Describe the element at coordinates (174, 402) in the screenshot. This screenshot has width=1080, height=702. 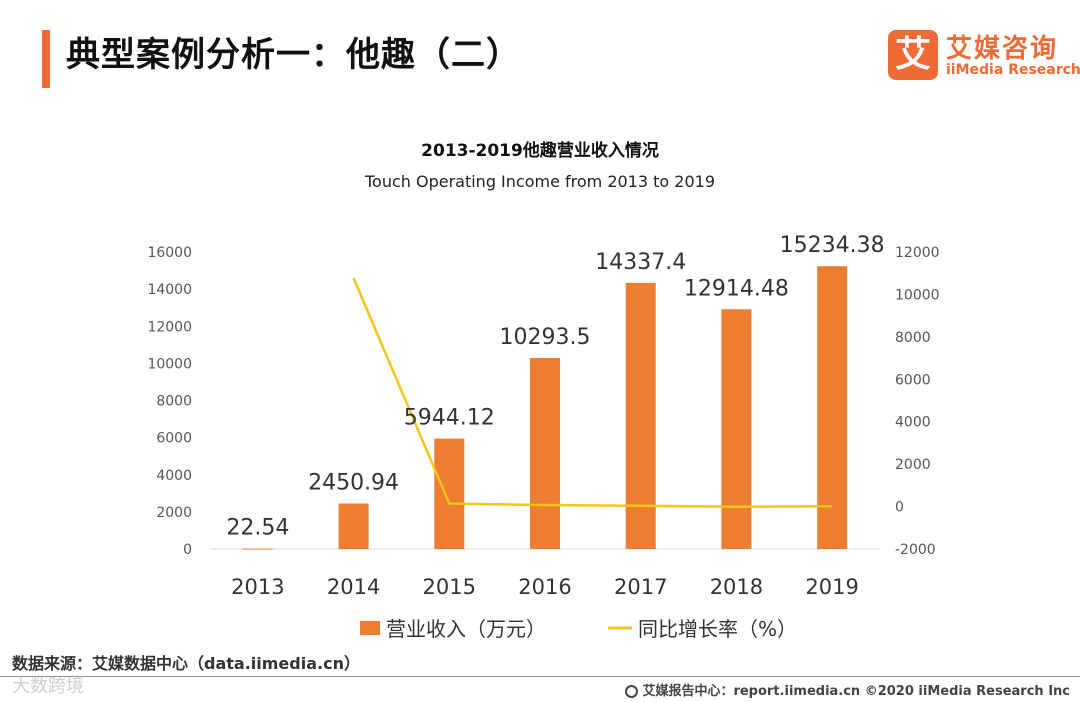
I see `left-tick-label: 8000` at that location.